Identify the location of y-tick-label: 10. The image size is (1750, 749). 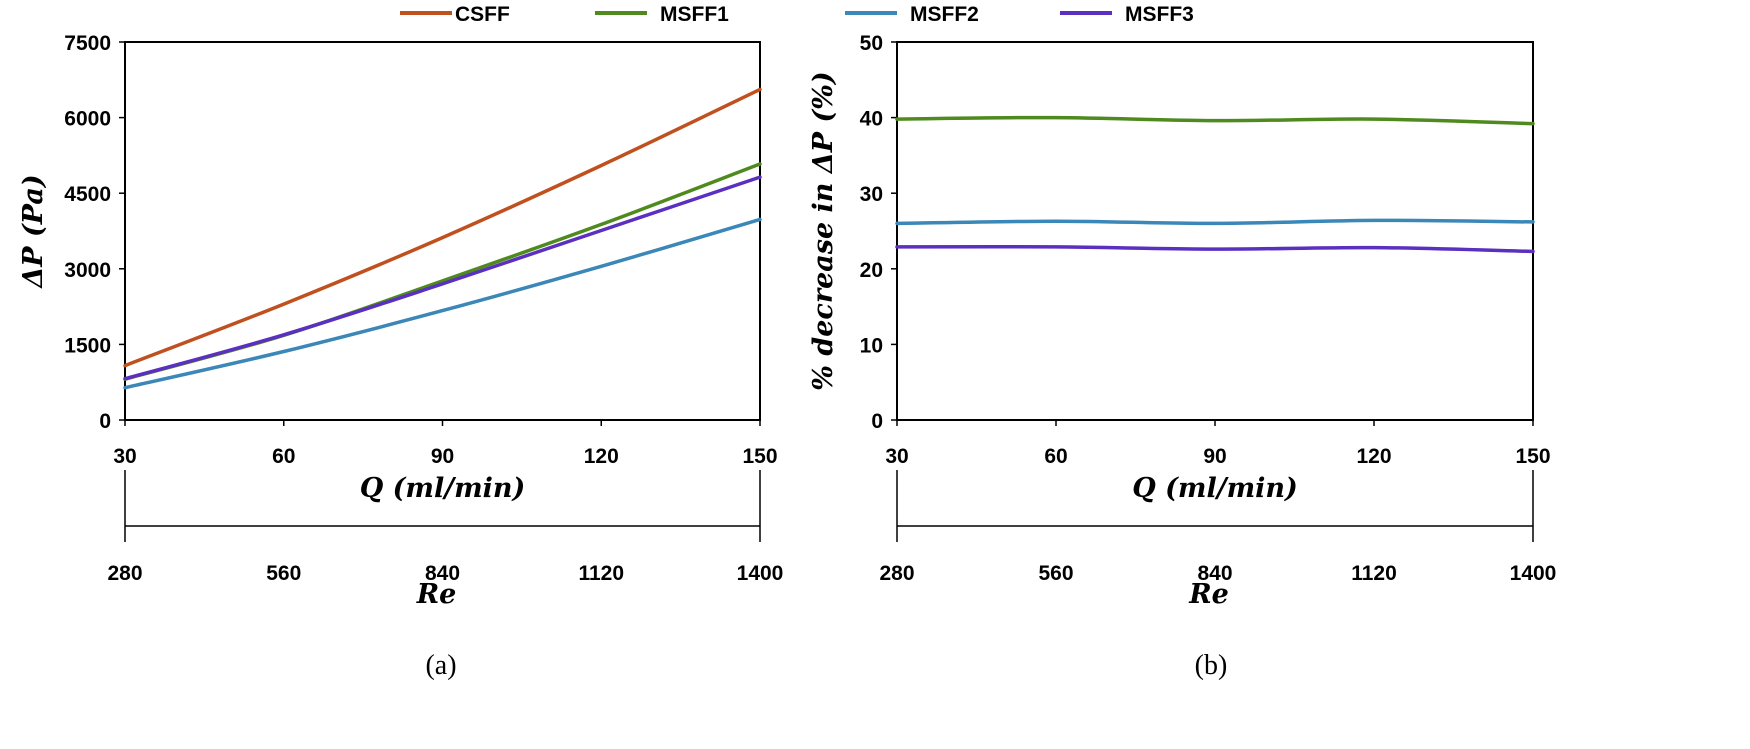
(871, 345).